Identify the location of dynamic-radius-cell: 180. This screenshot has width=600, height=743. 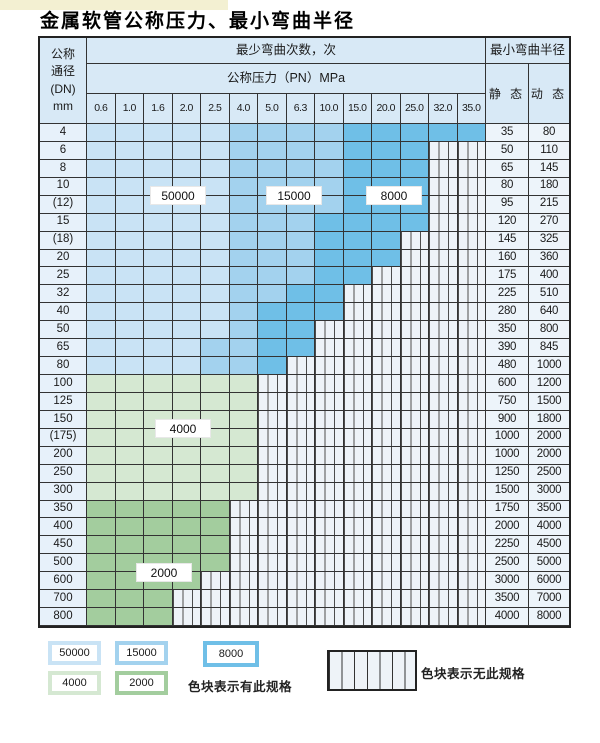
(549, 186).